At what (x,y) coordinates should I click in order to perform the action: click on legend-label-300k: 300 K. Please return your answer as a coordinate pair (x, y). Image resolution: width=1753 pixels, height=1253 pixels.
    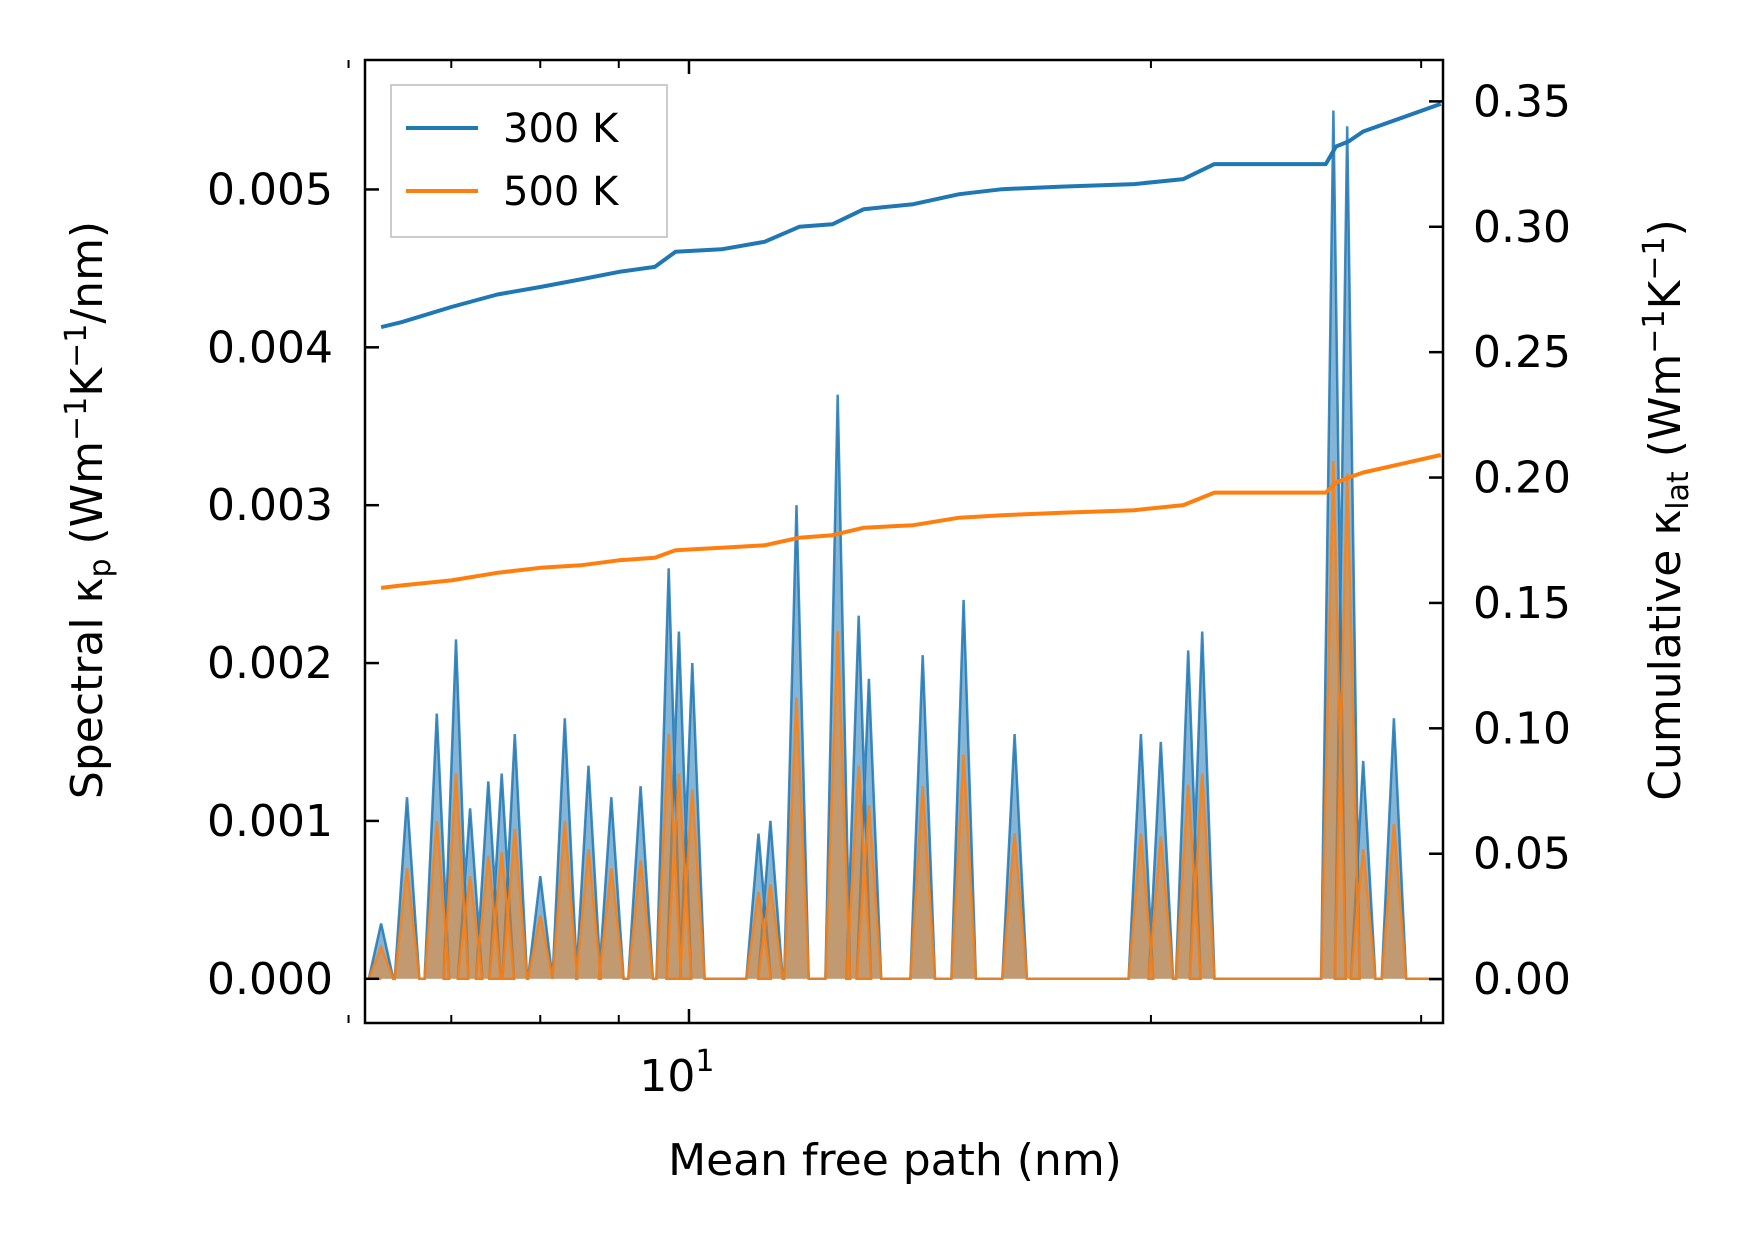
    Looking at the image, I should click on (561, 129).